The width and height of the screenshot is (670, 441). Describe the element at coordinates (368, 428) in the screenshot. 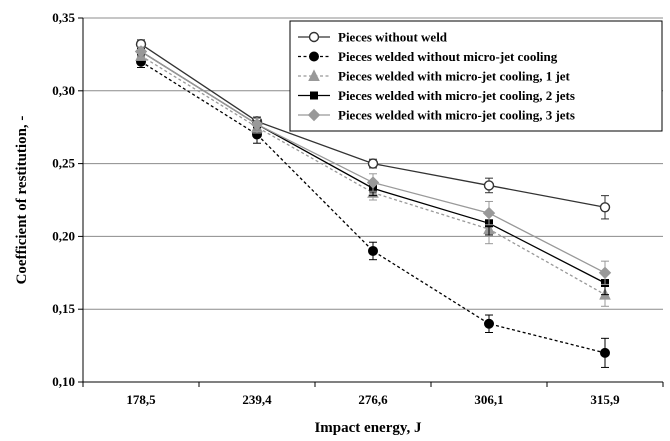

I see `x-axis-title: Impact energy, J` at that location.